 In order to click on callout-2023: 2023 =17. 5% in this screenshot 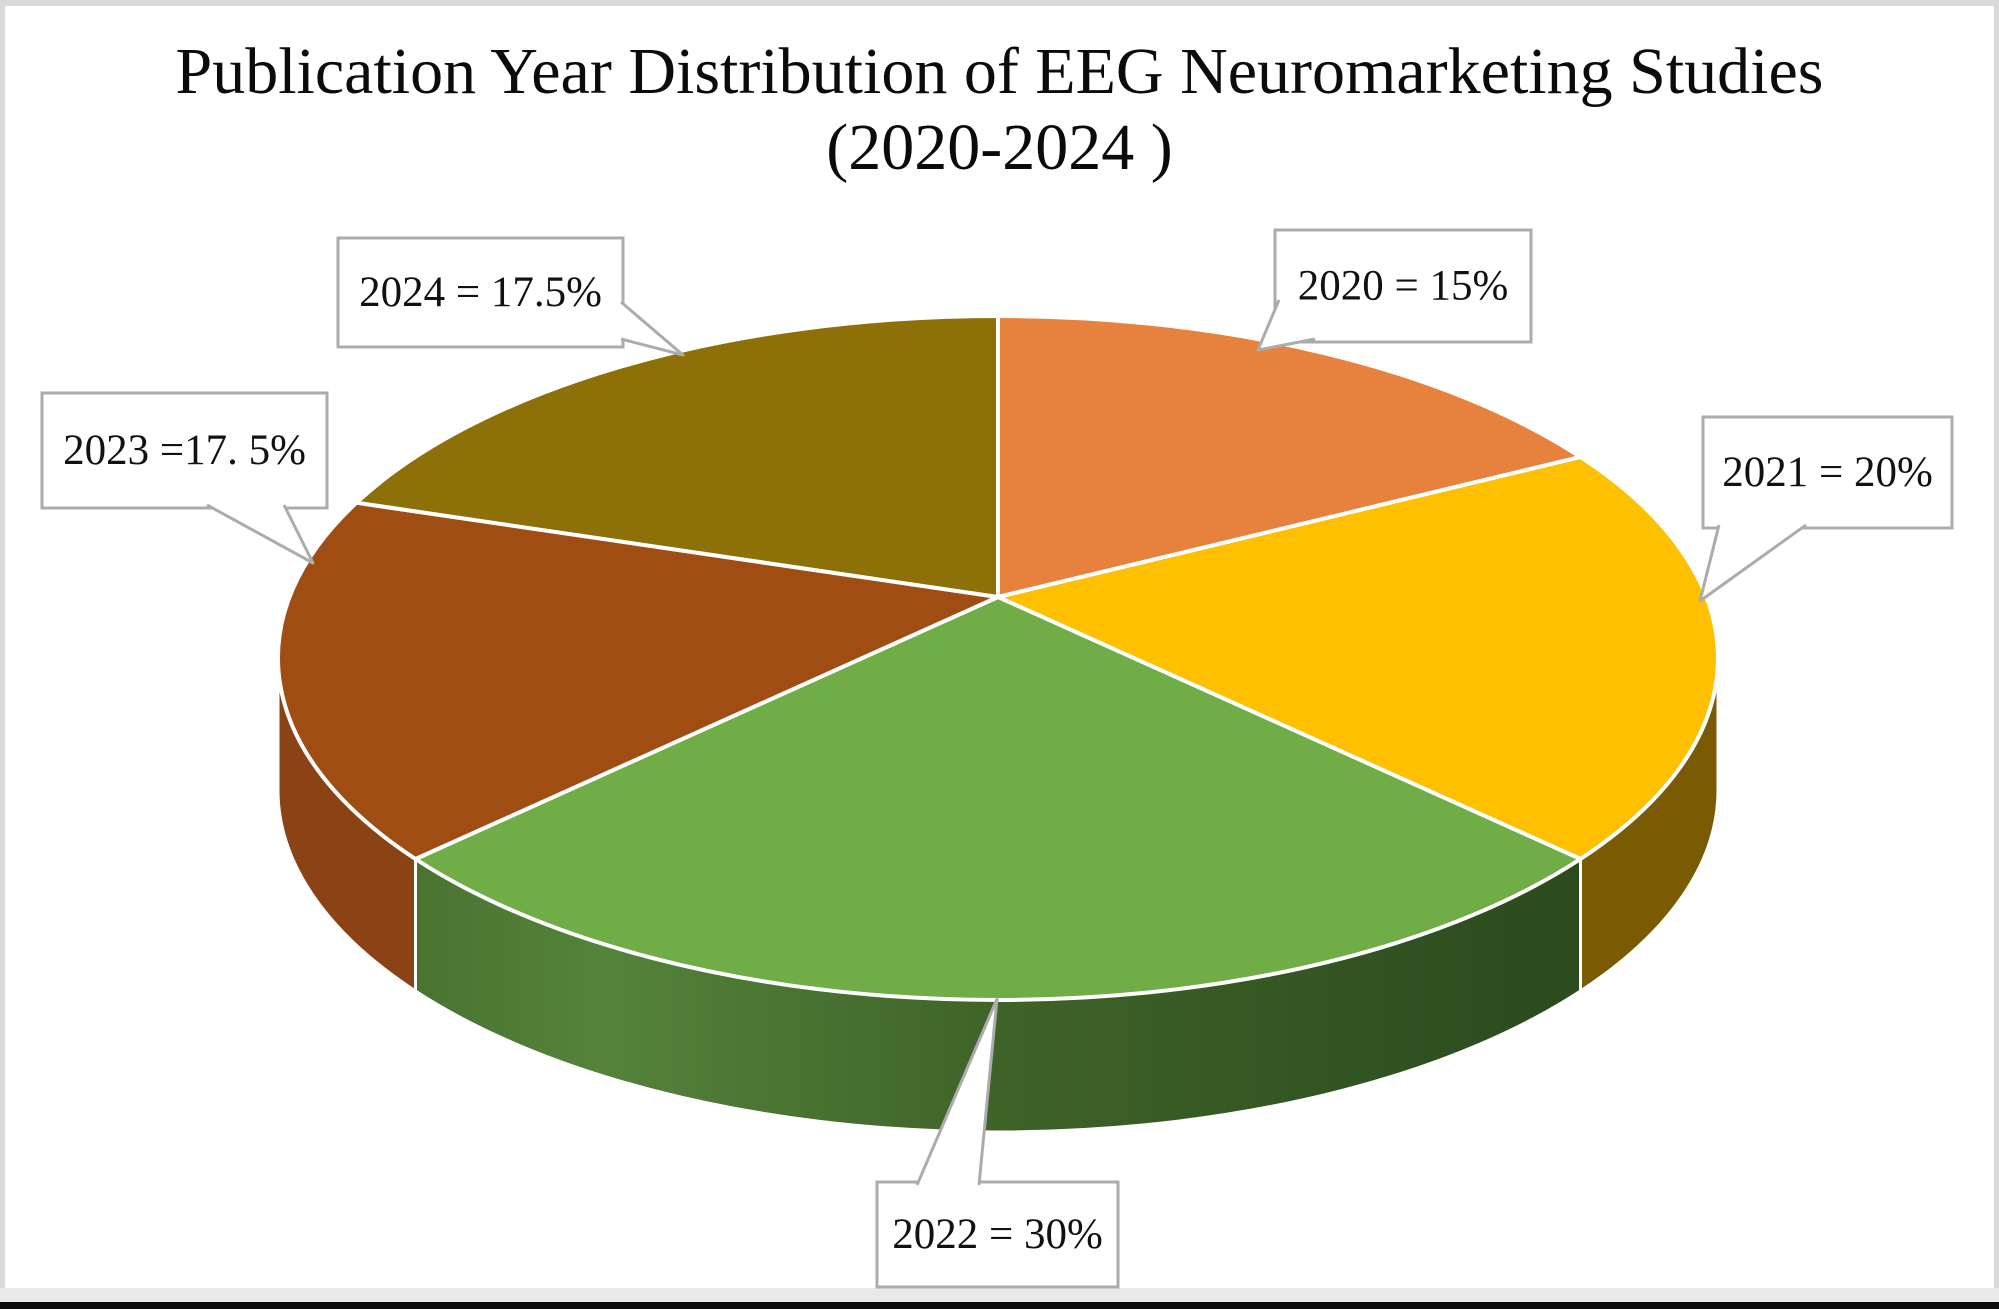, I will do `click(184, 478)`.